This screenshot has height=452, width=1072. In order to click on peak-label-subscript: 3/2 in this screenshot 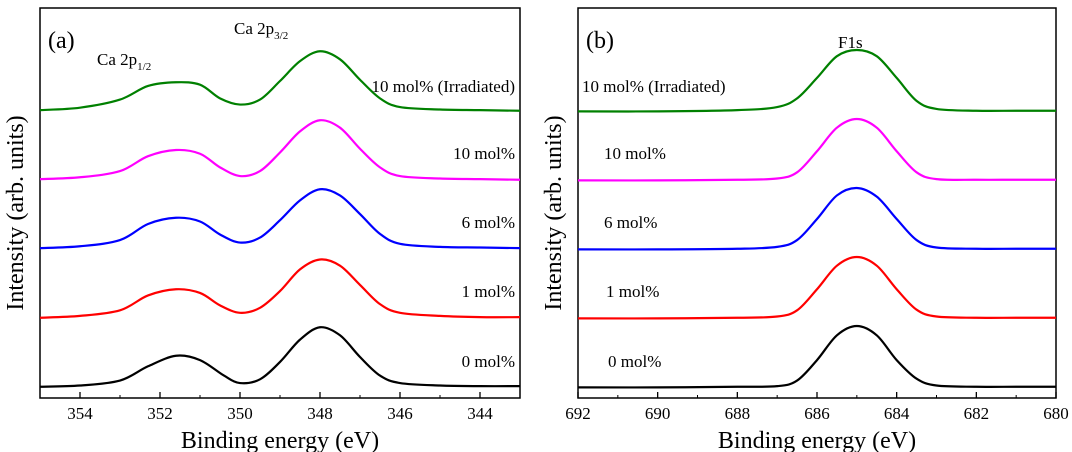, I will do `click(281, 36)`.